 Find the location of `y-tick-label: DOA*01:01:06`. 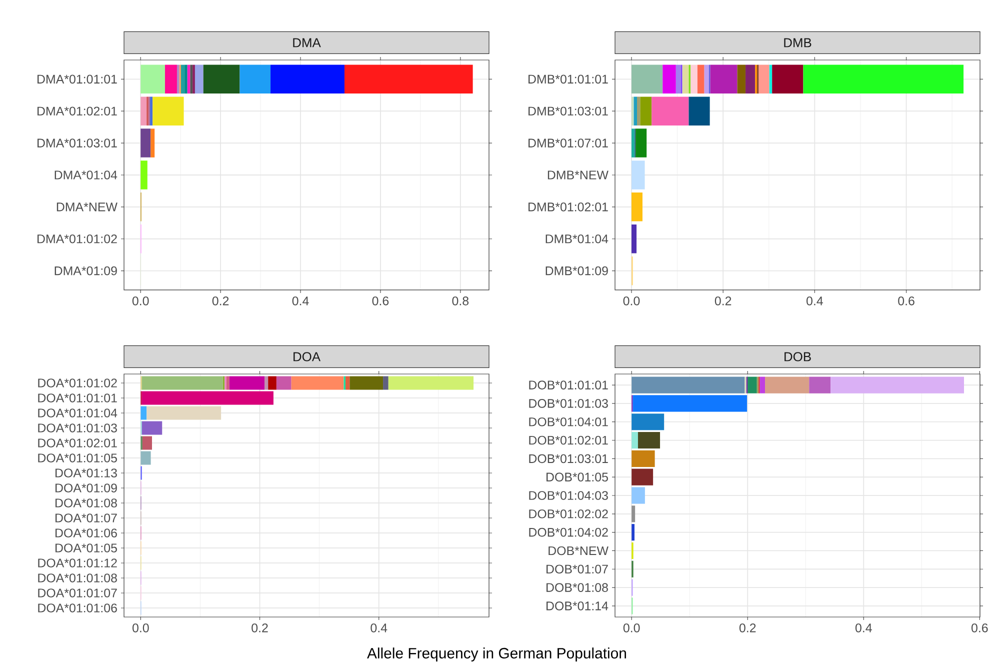

y-tick-label: DOA*01:01:06 is located at coordinates (77, 608).